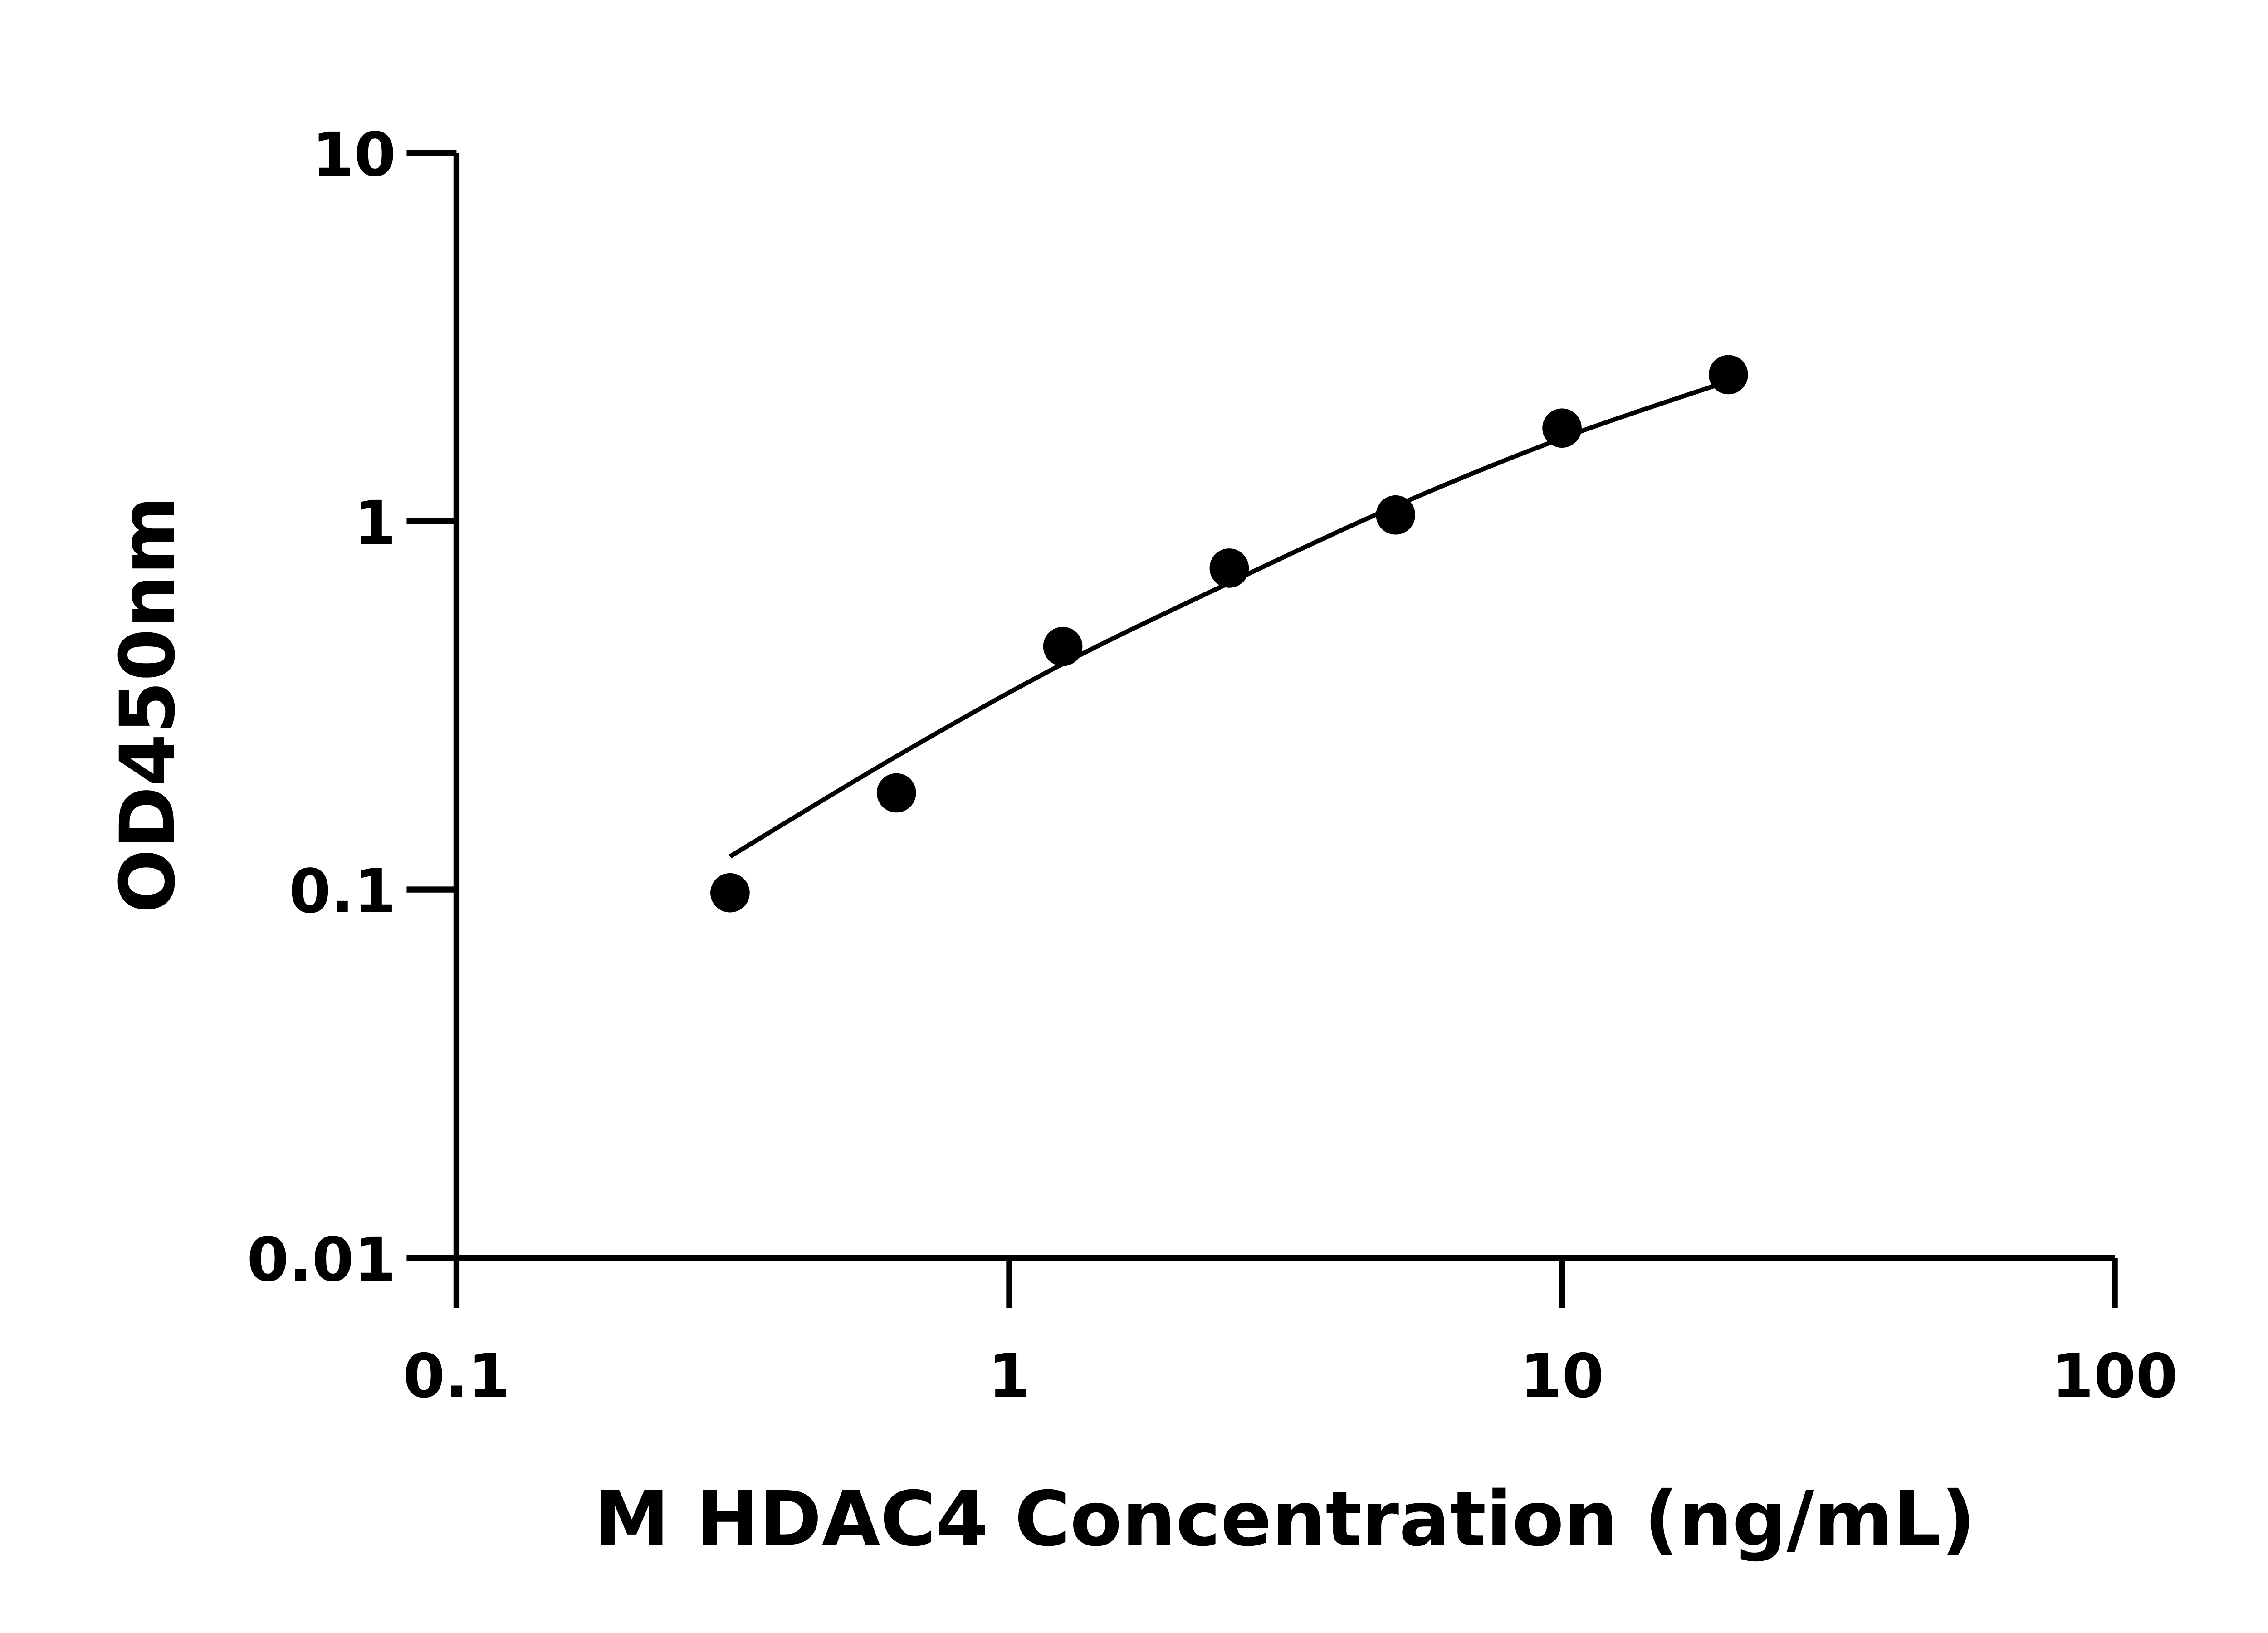 The height and width of the screenshot is (1633, 2268). What do you see at coordinates (354, 155) in the screenshot?
I see `y-tick-label: 10` at bounding box center [354, 155].